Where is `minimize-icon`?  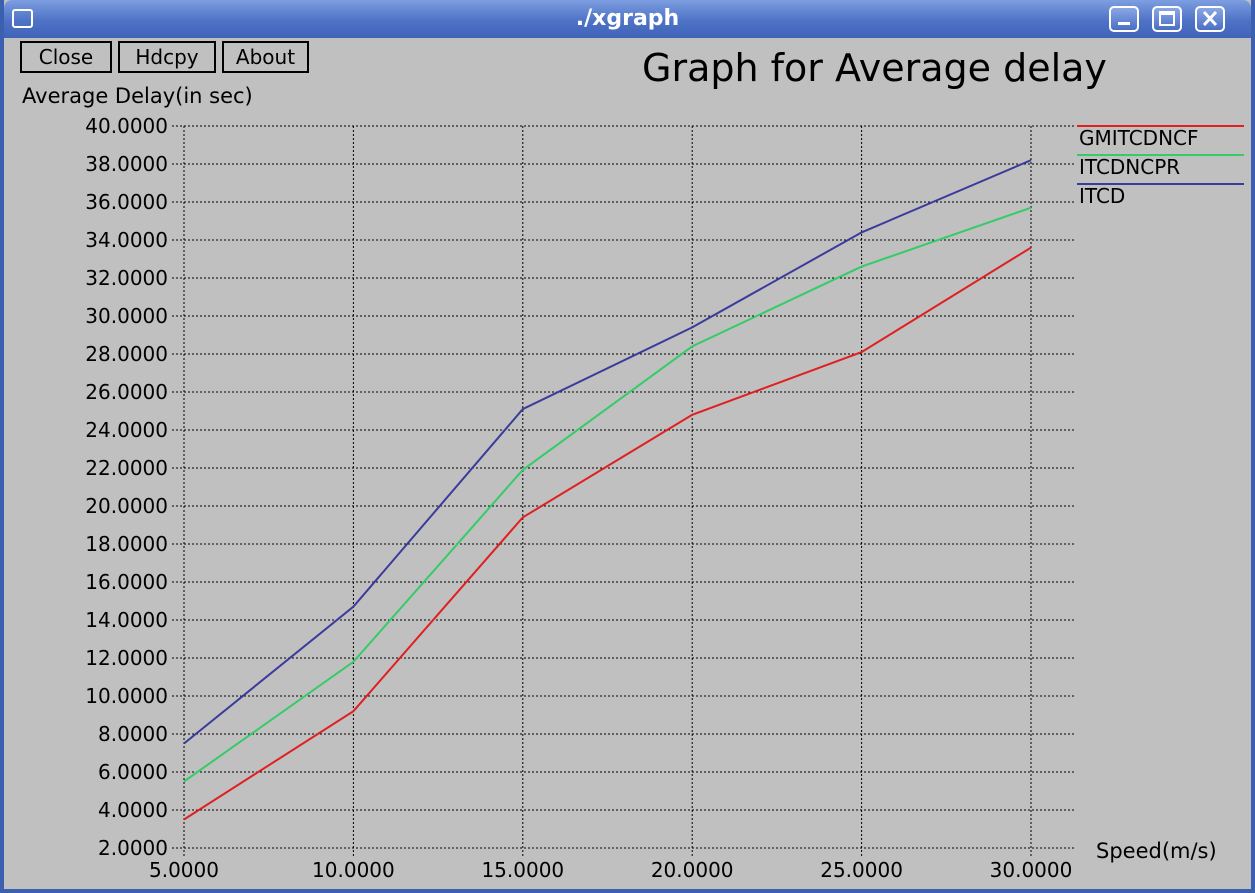 minimize-icon is located at coordinates (1124, 23).